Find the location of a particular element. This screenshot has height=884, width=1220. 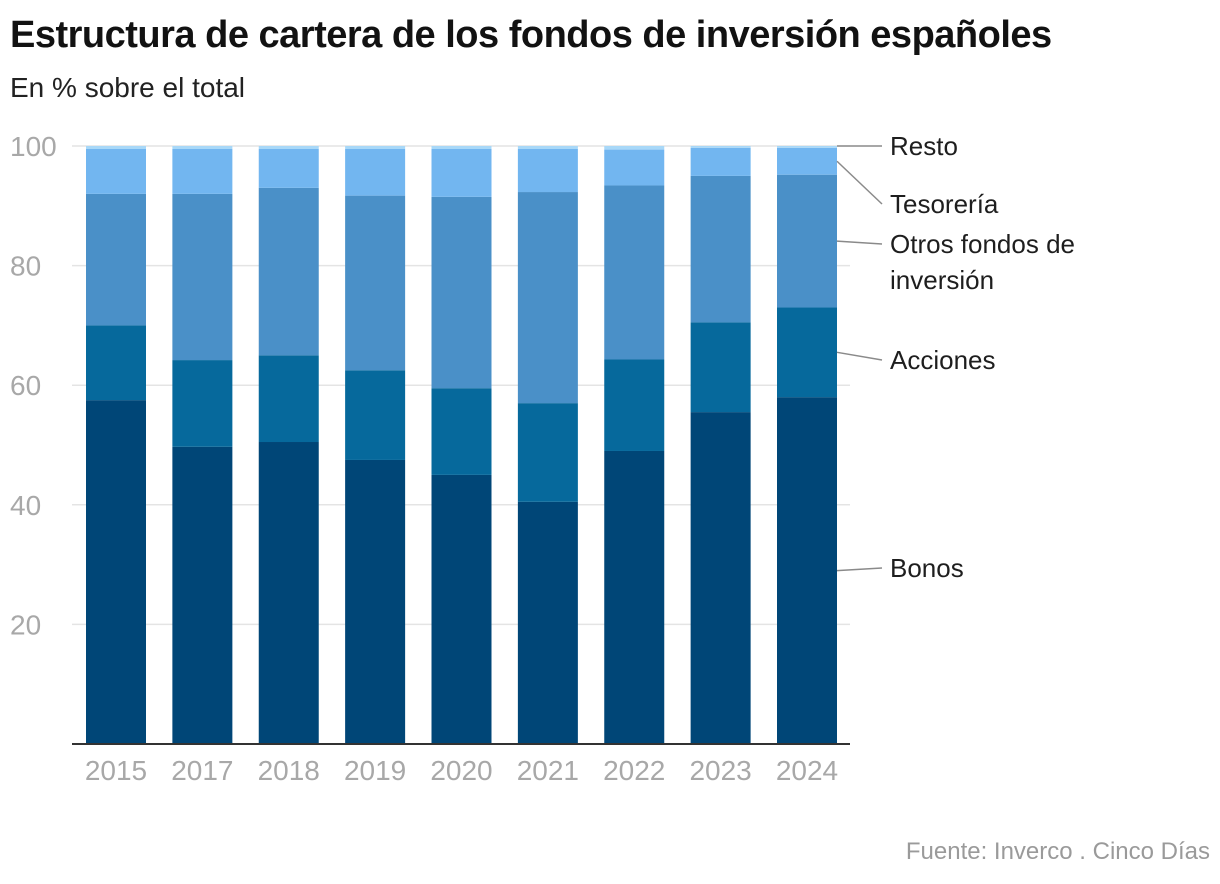

bar-segment-otros-fondos-de-inversi-n-2024 is located at coordinates (807, 241).